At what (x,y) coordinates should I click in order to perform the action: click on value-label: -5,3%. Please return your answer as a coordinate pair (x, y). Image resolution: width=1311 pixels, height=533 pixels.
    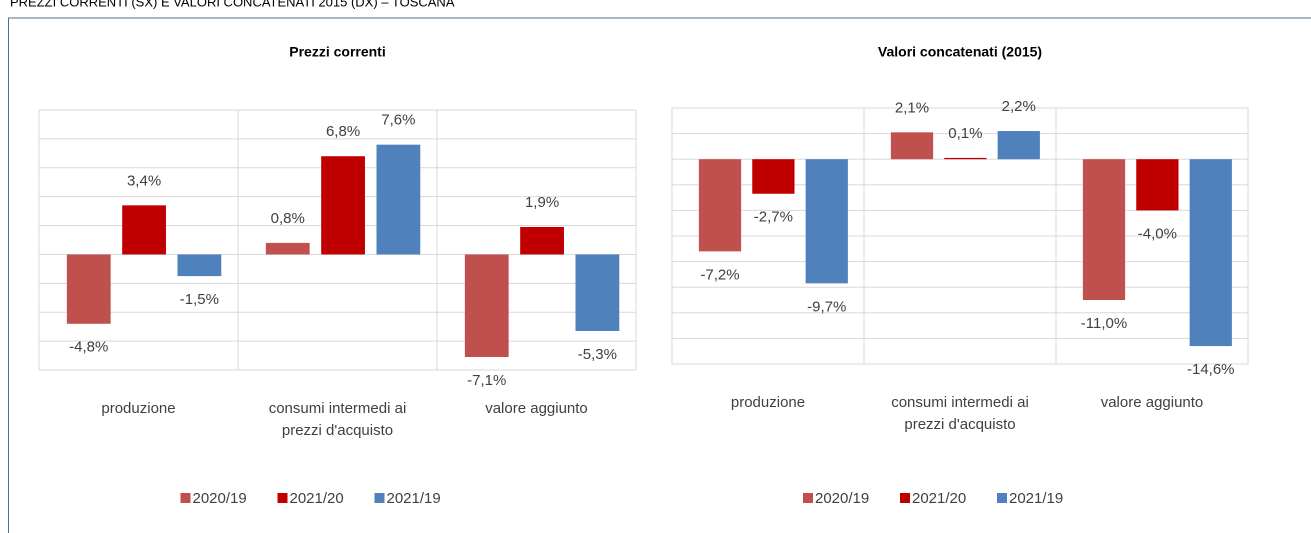
    Looking at the image, I should click on (597, 354).